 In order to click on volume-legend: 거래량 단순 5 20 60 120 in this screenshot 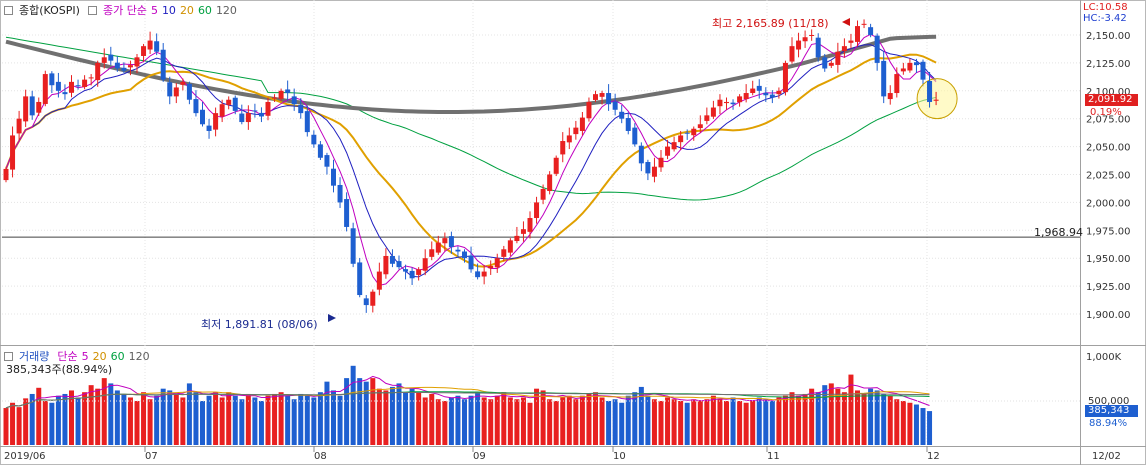, I will do `click(77, 356)`.